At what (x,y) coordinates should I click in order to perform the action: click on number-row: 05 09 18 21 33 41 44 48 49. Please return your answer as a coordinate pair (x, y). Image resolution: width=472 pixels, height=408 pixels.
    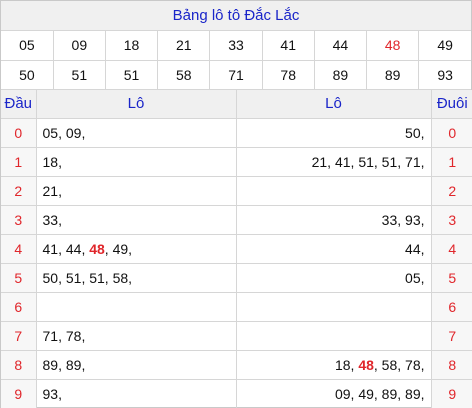
    Looking at the image, I should click on (236, 46).